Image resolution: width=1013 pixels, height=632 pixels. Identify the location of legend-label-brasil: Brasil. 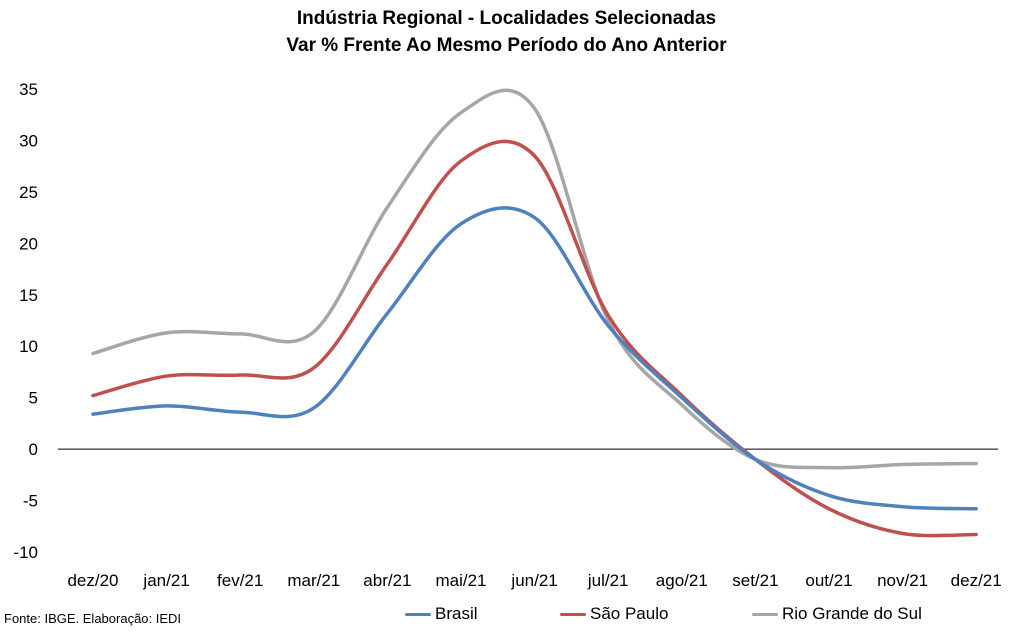
(456, 613).